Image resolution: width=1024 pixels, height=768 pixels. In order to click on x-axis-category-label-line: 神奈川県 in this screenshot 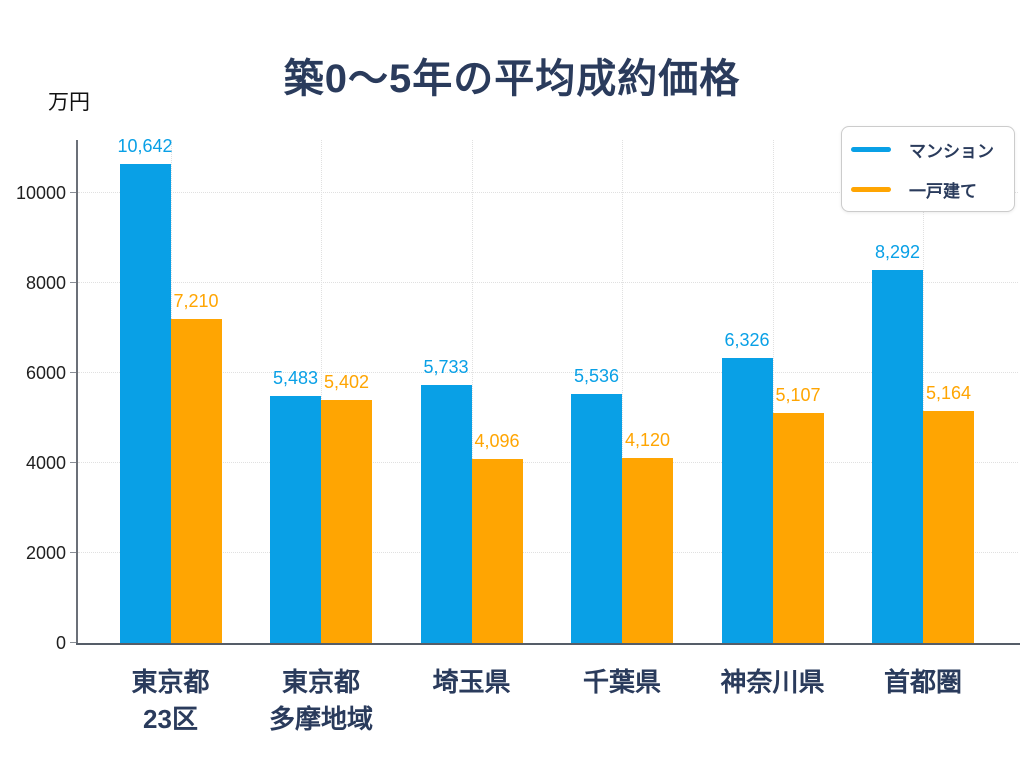, I will do `click(772, 682)`.